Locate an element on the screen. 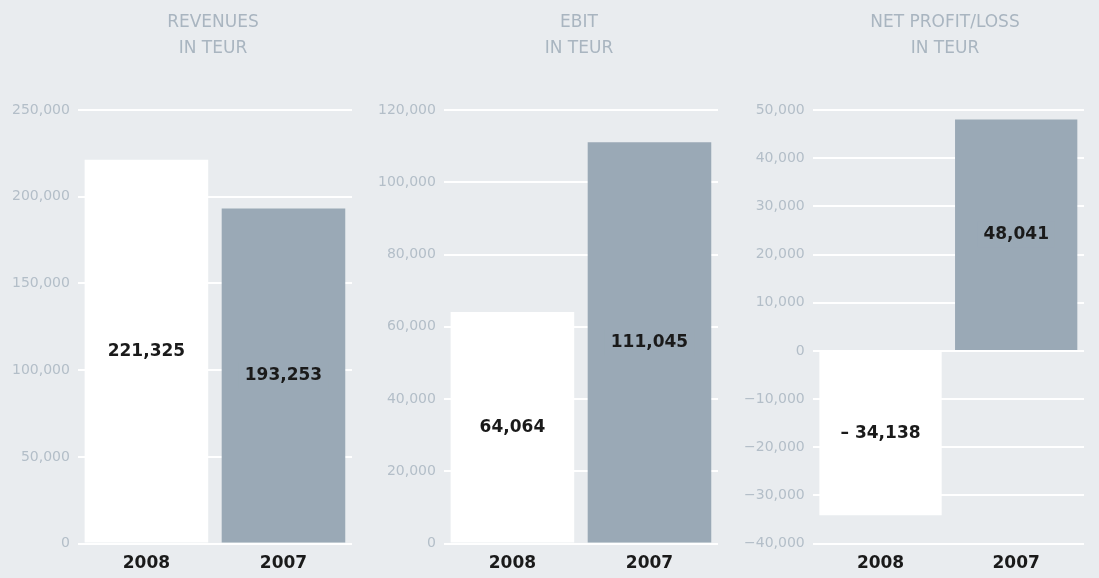  data-label: 193,253 is located at coordinates (283, 373).